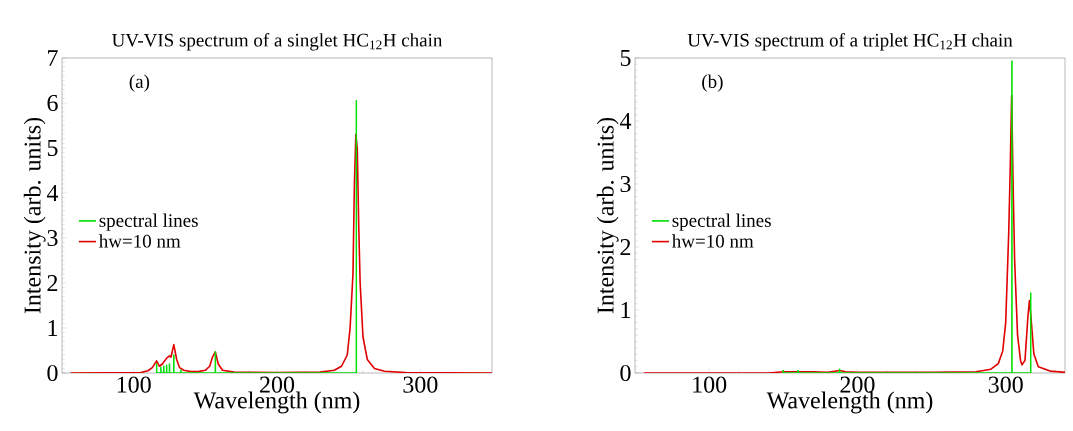 Image resolution: width=1073 pixels, height=431 pixels. I want to click on y-tick-label: 6, so click(52, 103).